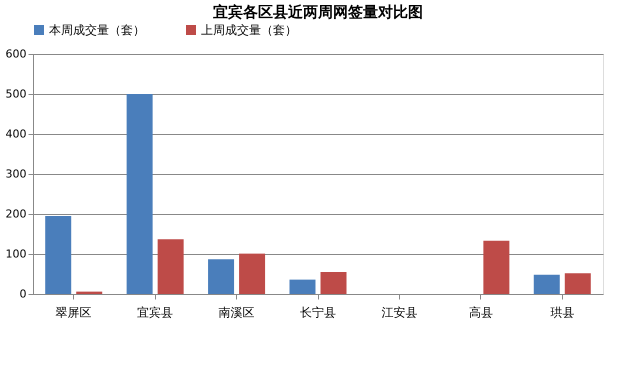 The image size is (640, 376). What do you see at coordinates (16, 214) in the screenshot?
I see `y-tick-label: 200` at bounding box center [16, 214].